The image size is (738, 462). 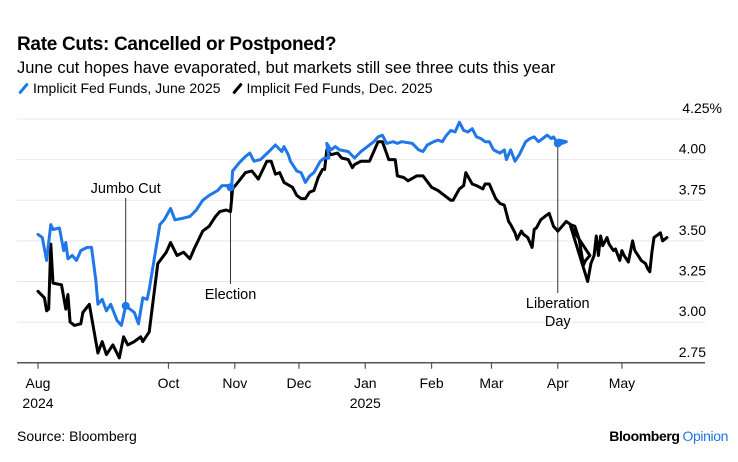 I want to click on annotation-label: Jumbo Cut, so click(x=126, y=189).